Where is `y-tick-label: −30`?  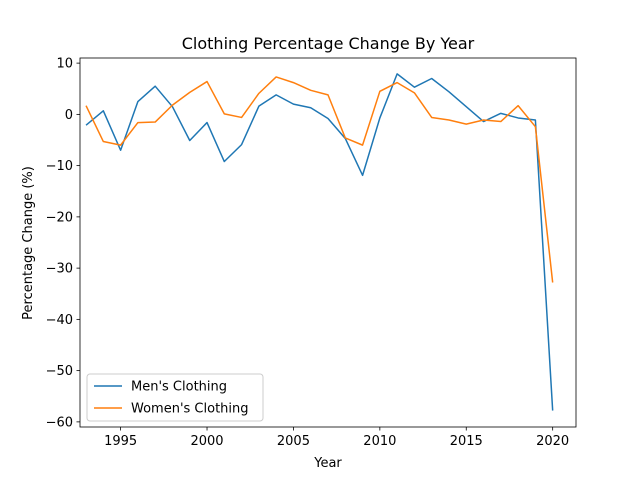 y-tick-label: −30 is located at coordinates (59, 269).